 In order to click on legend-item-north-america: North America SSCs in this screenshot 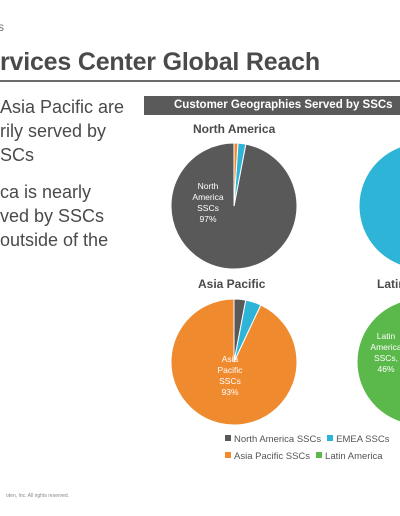, I will do `click(273, 439)`.